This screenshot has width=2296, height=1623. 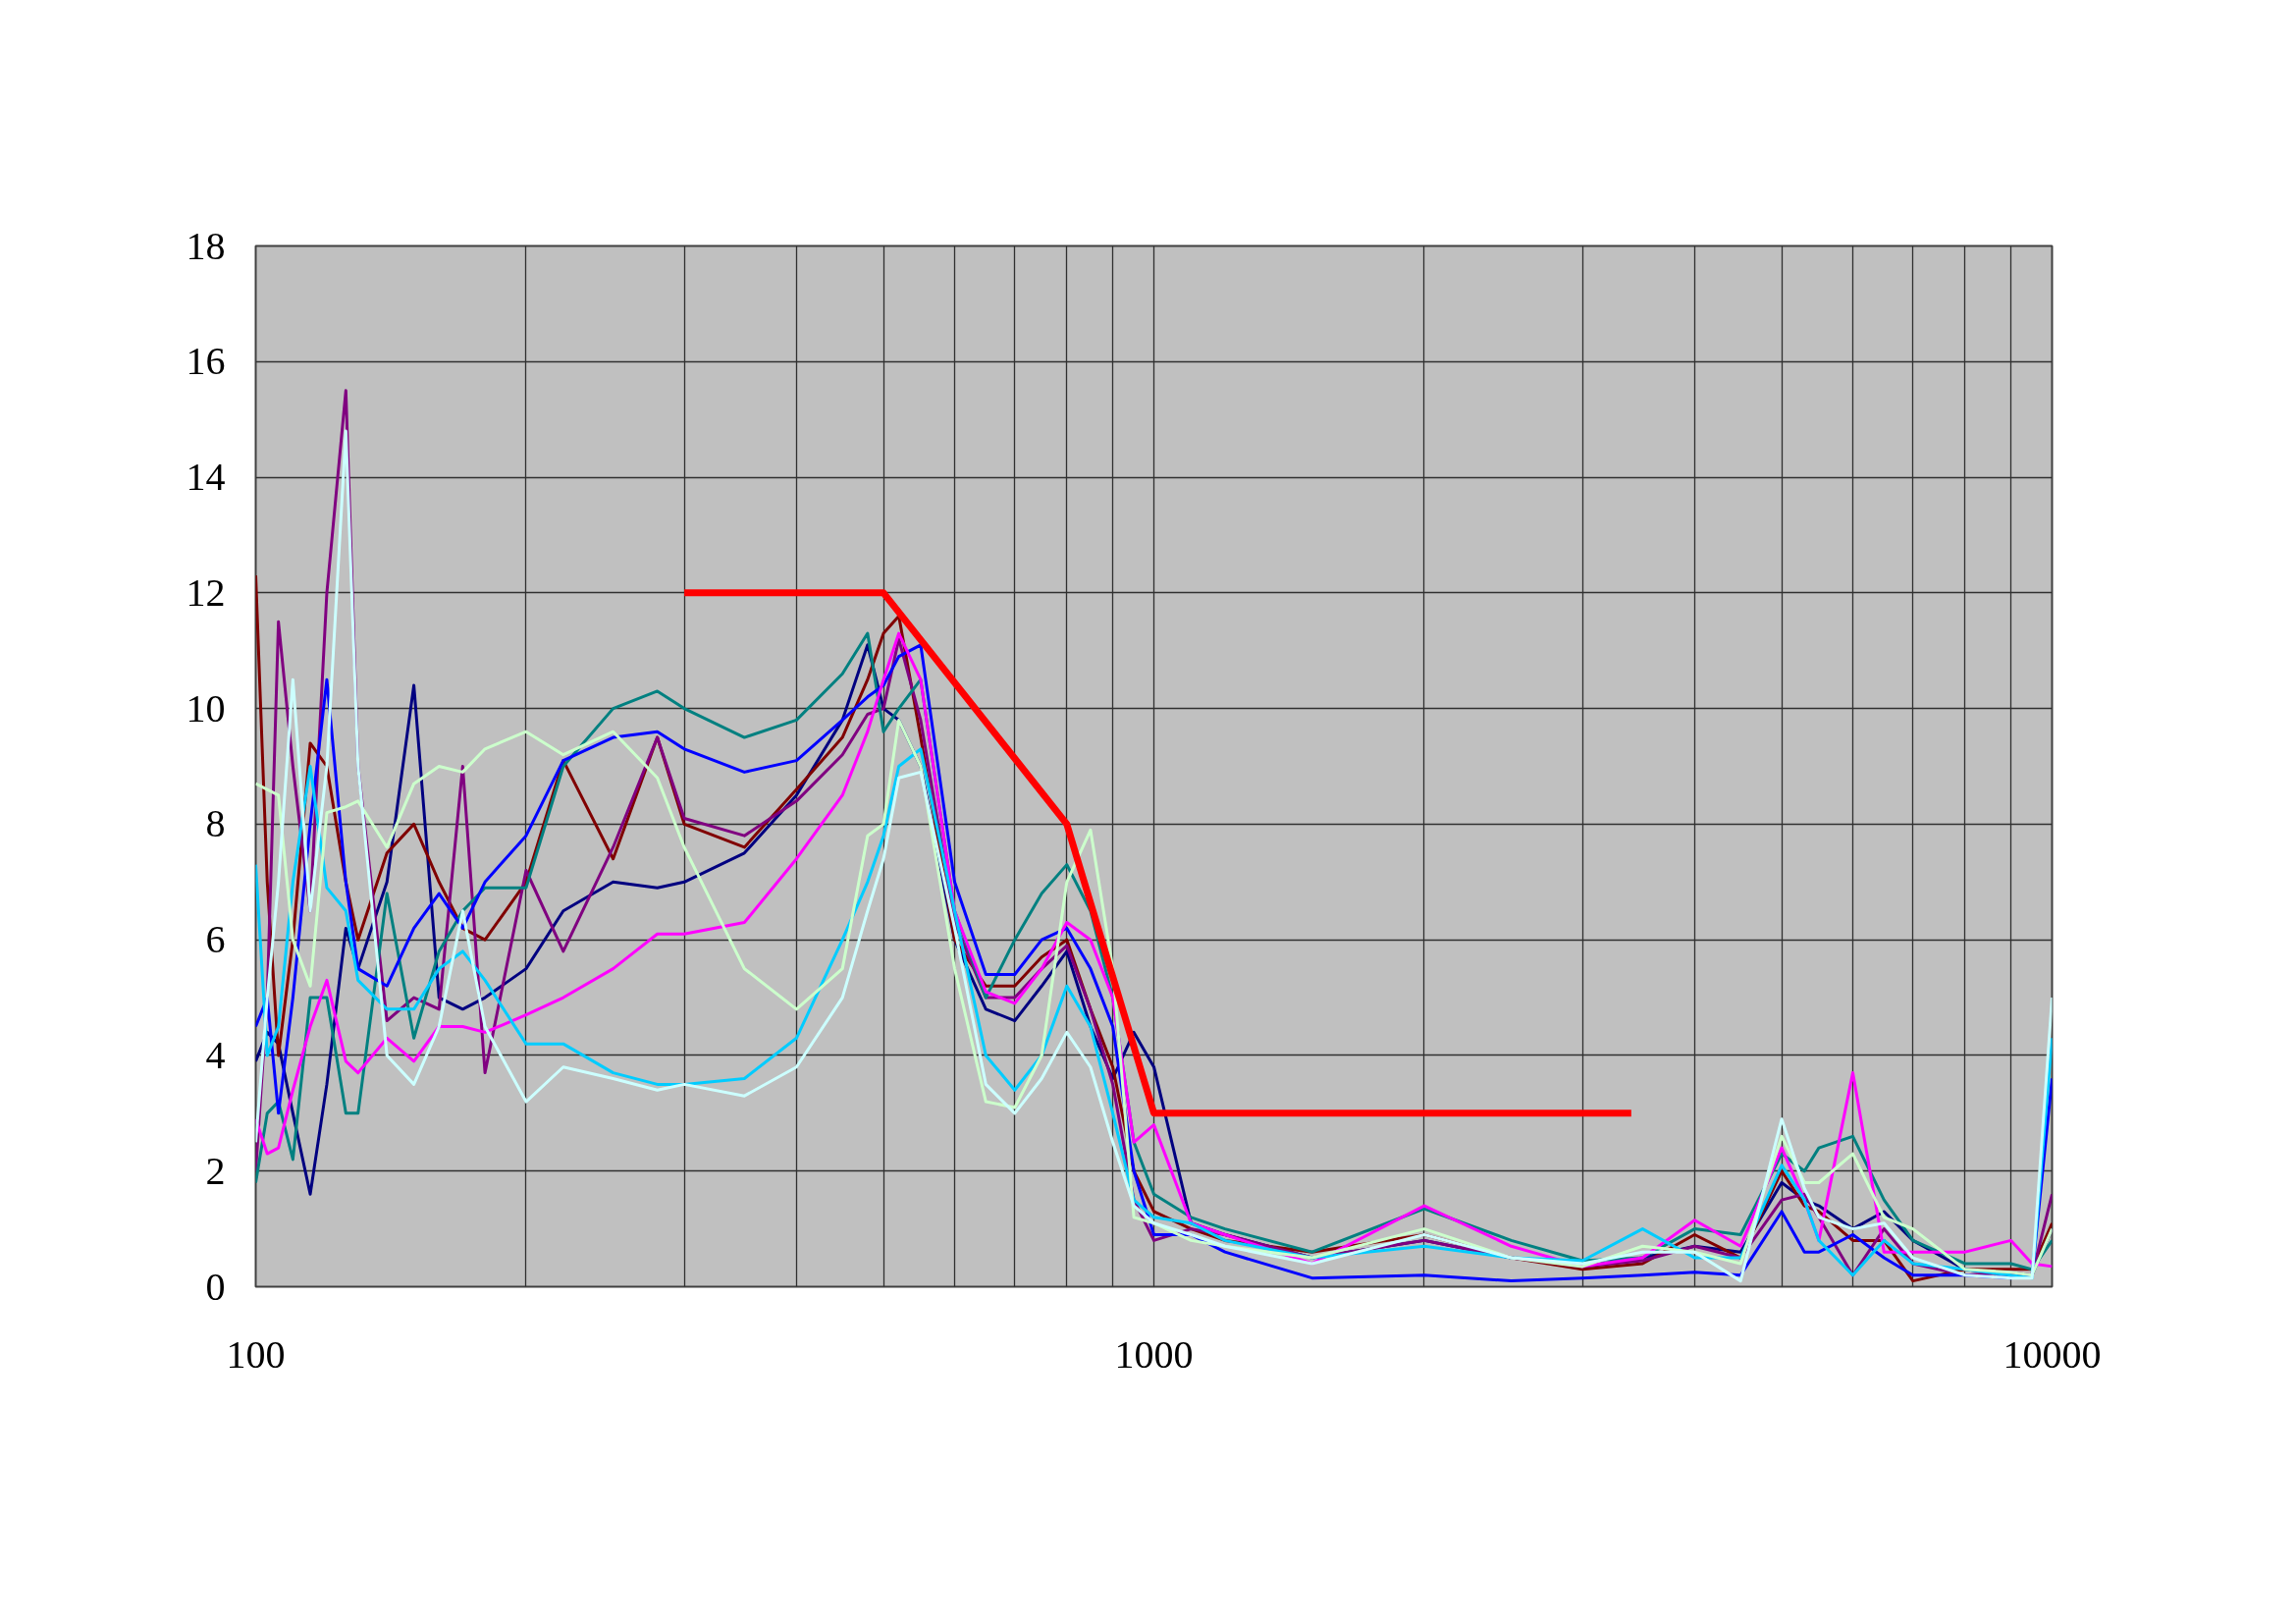 What do you see at coordinates (206, 361) in the screenshot?
I see `y-tick-label: 16` at bounding box center [206, 361].